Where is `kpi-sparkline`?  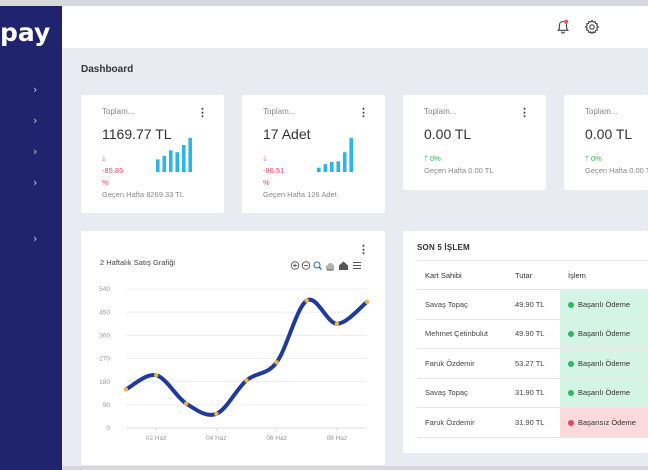
kpi-sparkline is located at coordinates (335, 154).